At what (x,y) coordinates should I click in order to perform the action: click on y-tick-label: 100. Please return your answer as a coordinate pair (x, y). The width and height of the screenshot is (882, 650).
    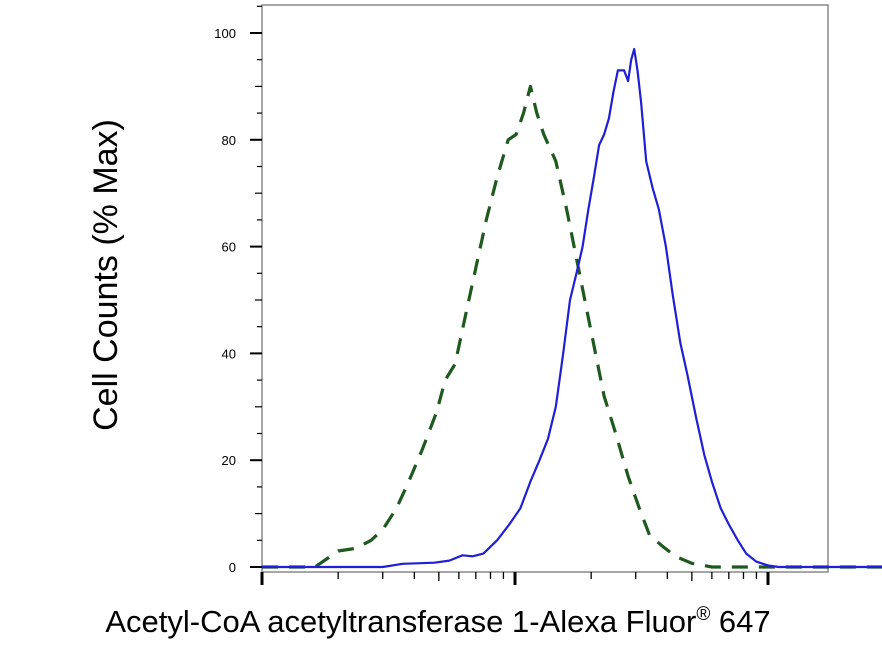
    Looking at the image, I should click on (225, 33).